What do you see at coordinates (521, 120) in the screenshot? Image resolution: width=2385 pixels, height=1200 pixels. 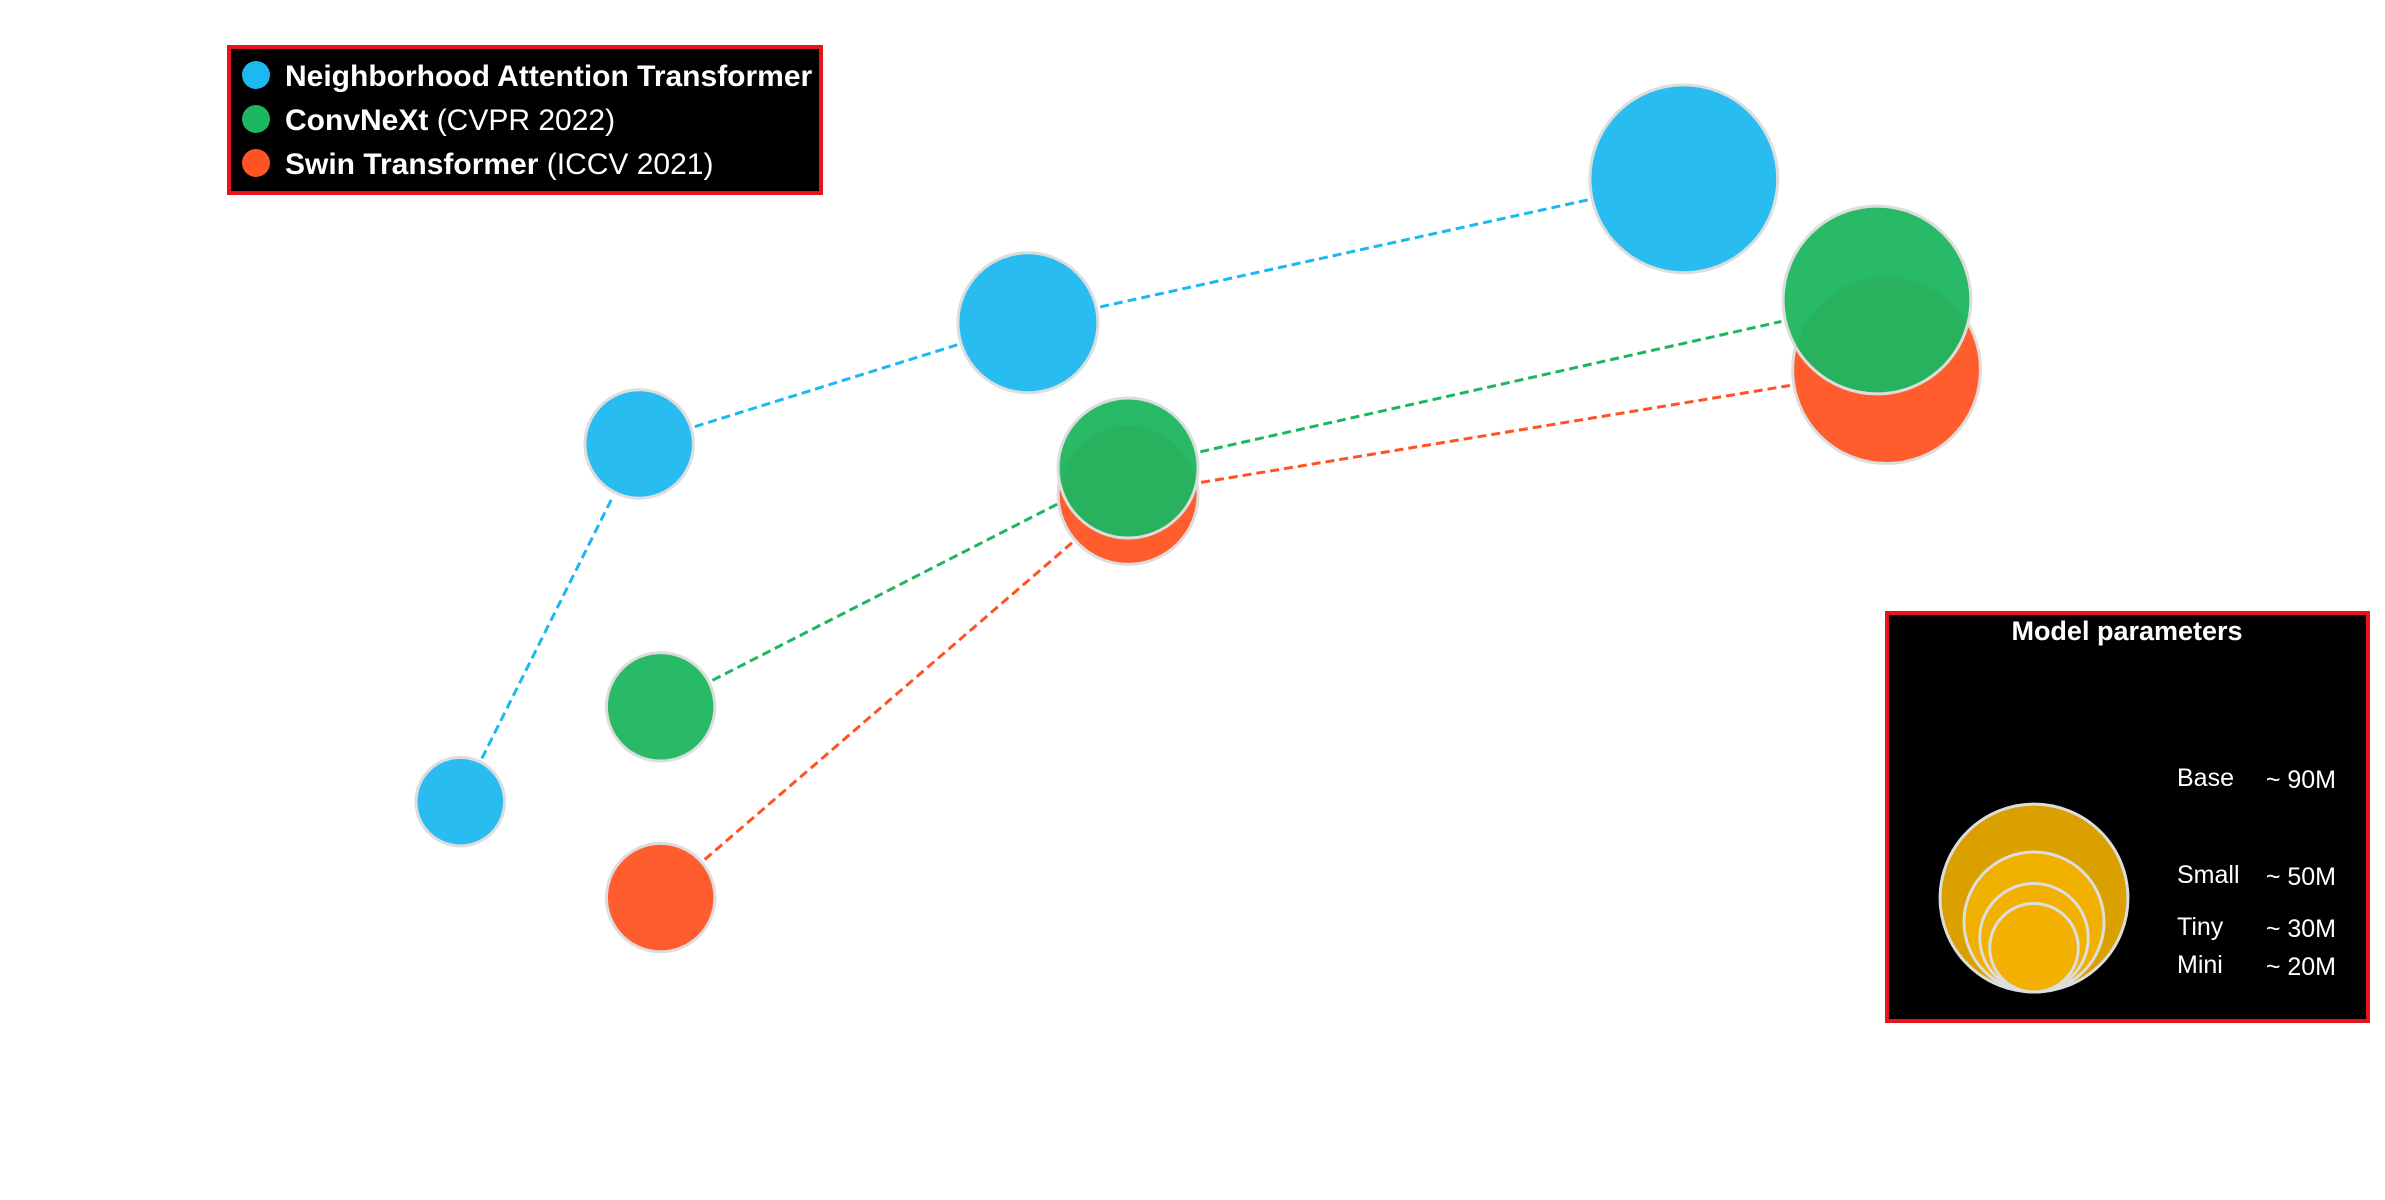 I see `legend-series-suffix: (CVPR 2022)` at bounding box center [521, 120].